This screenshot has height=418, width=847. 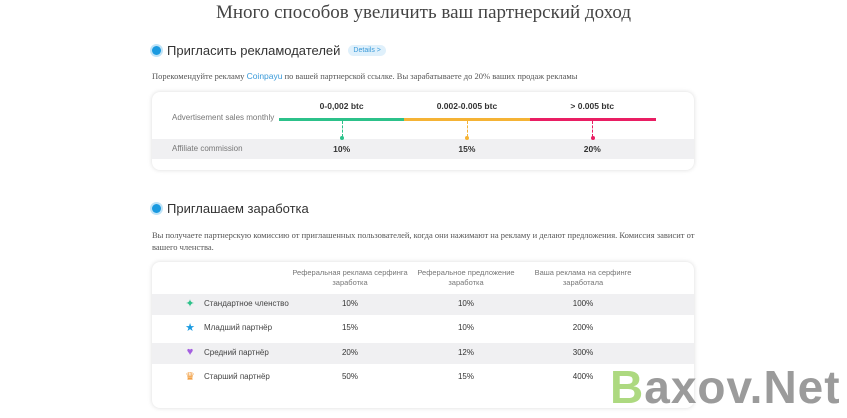 I want to click on tier-commission: 20%, so click(x=592, y=149).